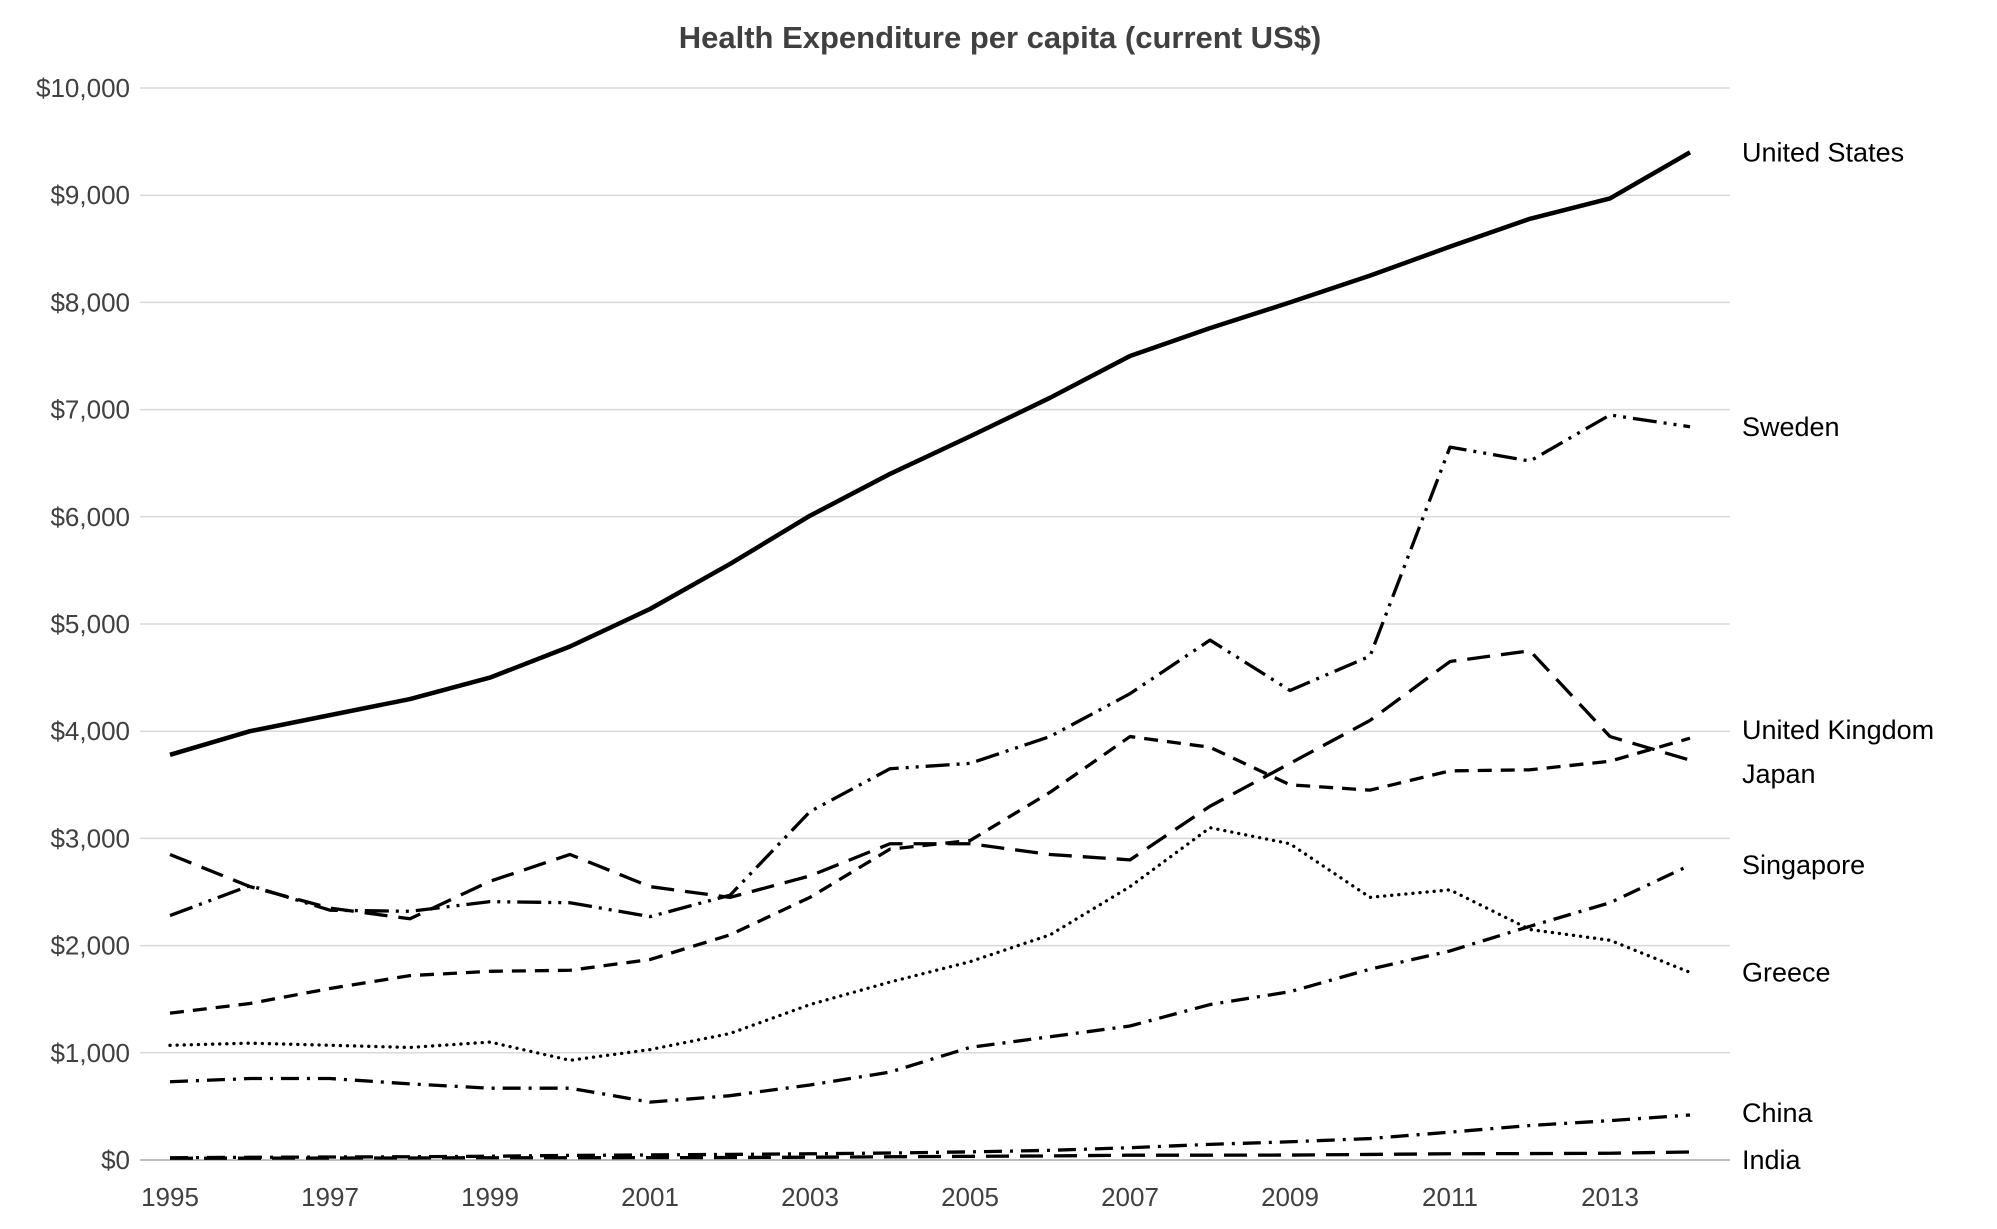 The image size is (1997, 1229). What do you see at coordinates (1290, 1197) in the screenshot?
I see `x-tick-label: 2009` at bounding box center [1290, 1197].